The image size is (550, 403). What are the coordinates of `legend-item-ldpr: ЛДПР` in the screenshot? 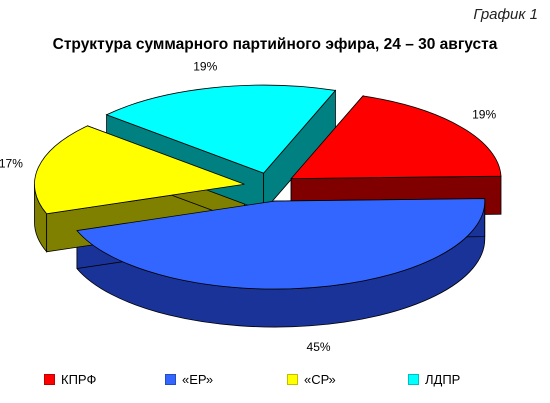 It's located at (434, 379).